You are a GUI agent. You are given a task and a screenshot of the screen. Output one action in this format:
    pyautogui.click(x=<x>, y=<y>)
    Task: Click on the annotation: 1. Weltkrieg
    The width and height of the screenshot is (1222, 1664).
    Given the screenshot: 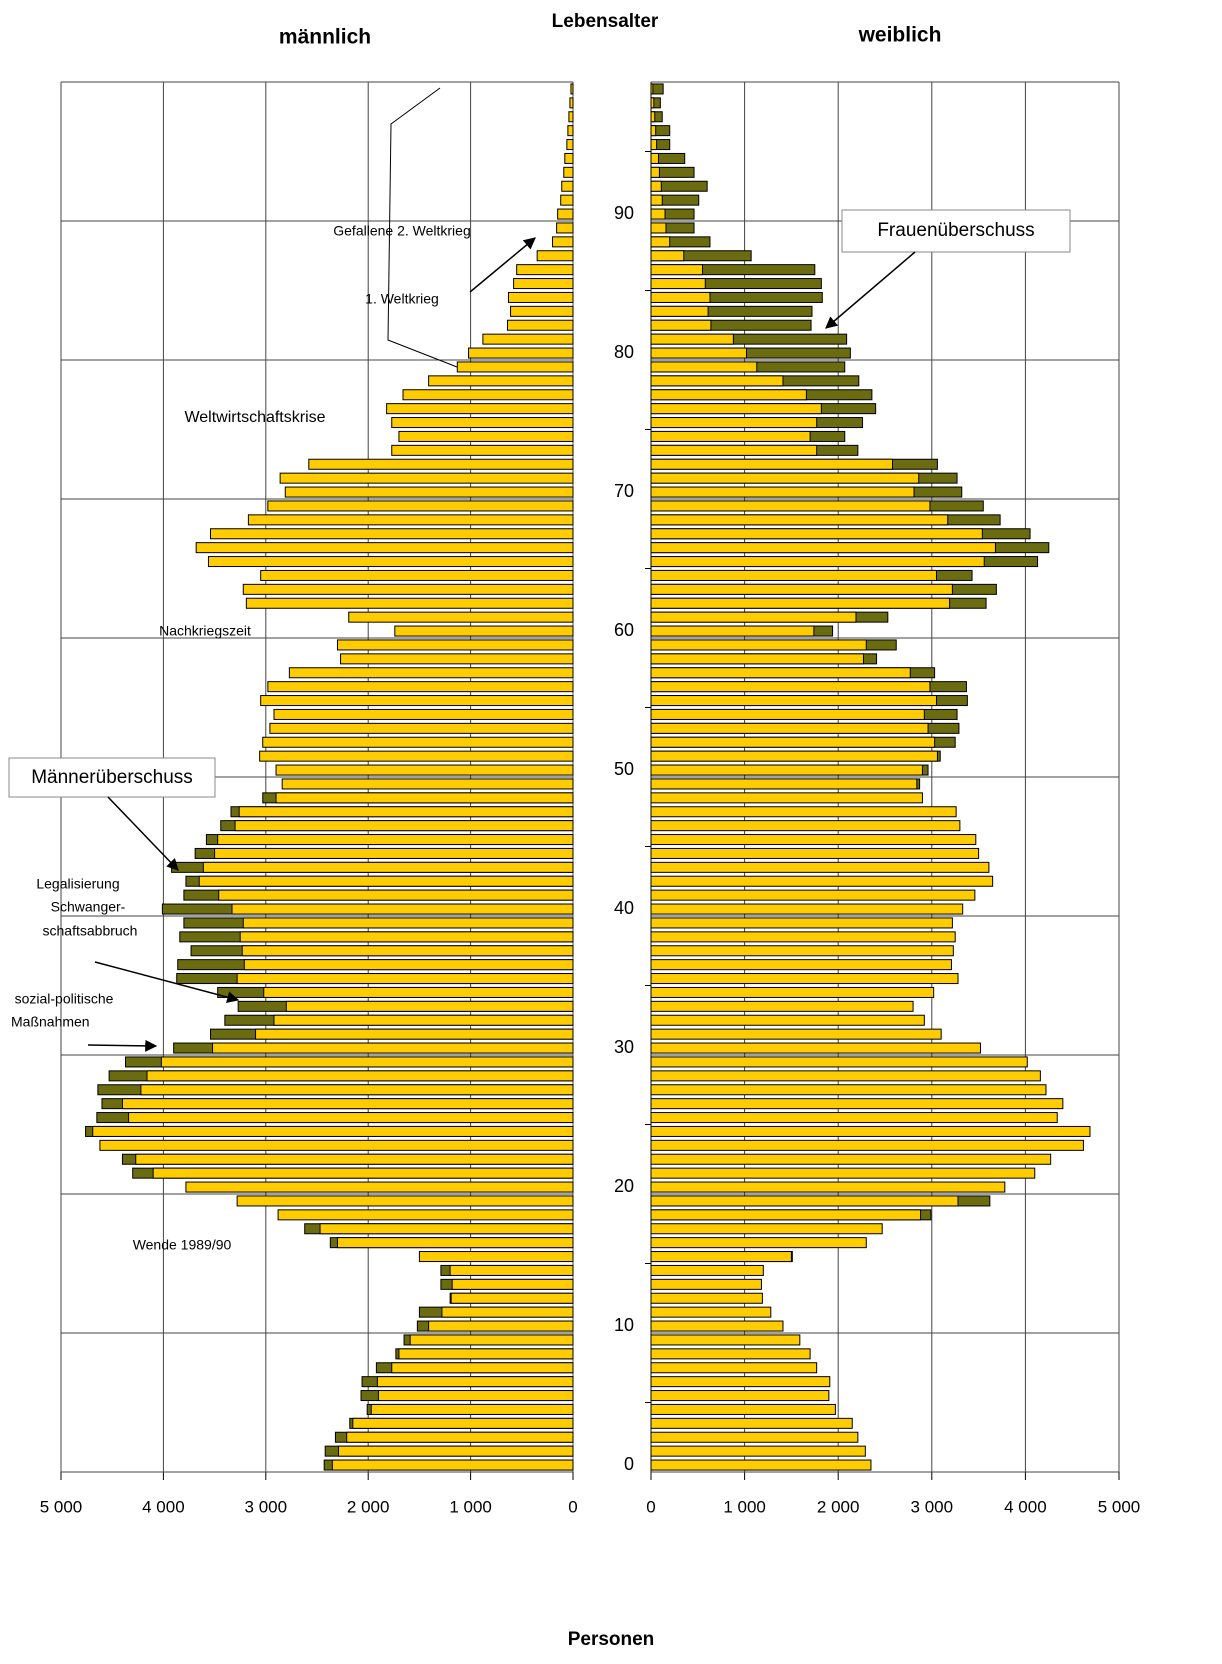 What is the action you would take?
    pyautogui.click(x=402, y=299)
    